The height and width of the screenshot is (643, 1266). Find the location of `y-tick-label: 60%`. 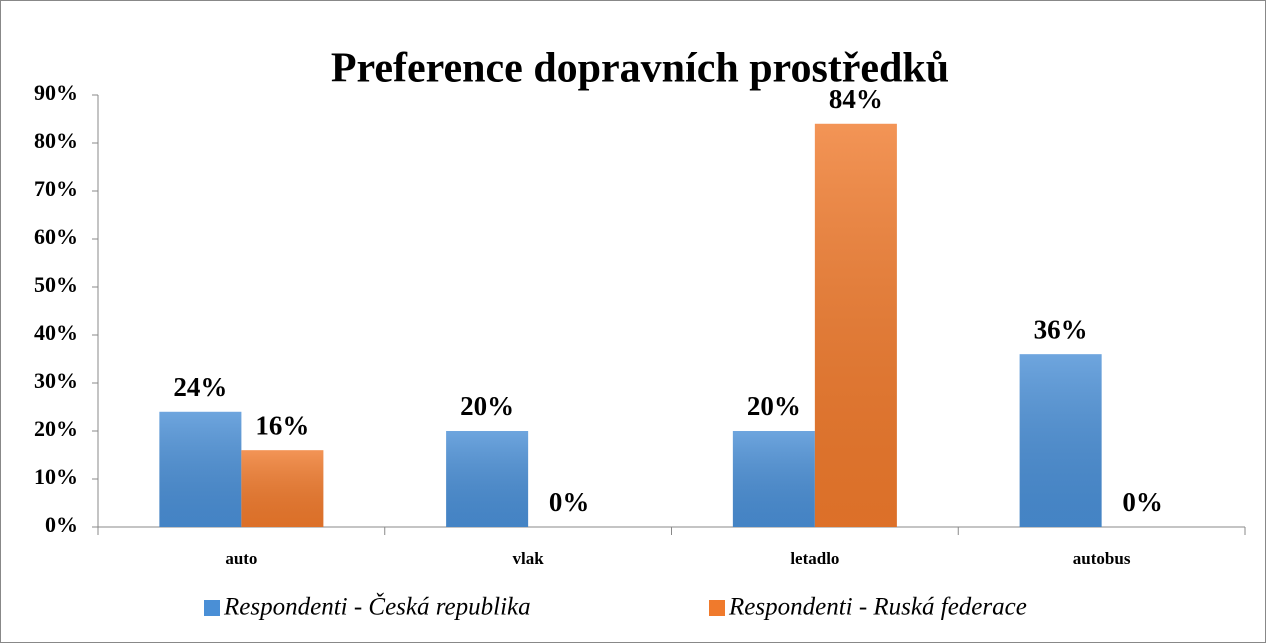

y-tick-label: 60% is located at coordinates (56, 236).